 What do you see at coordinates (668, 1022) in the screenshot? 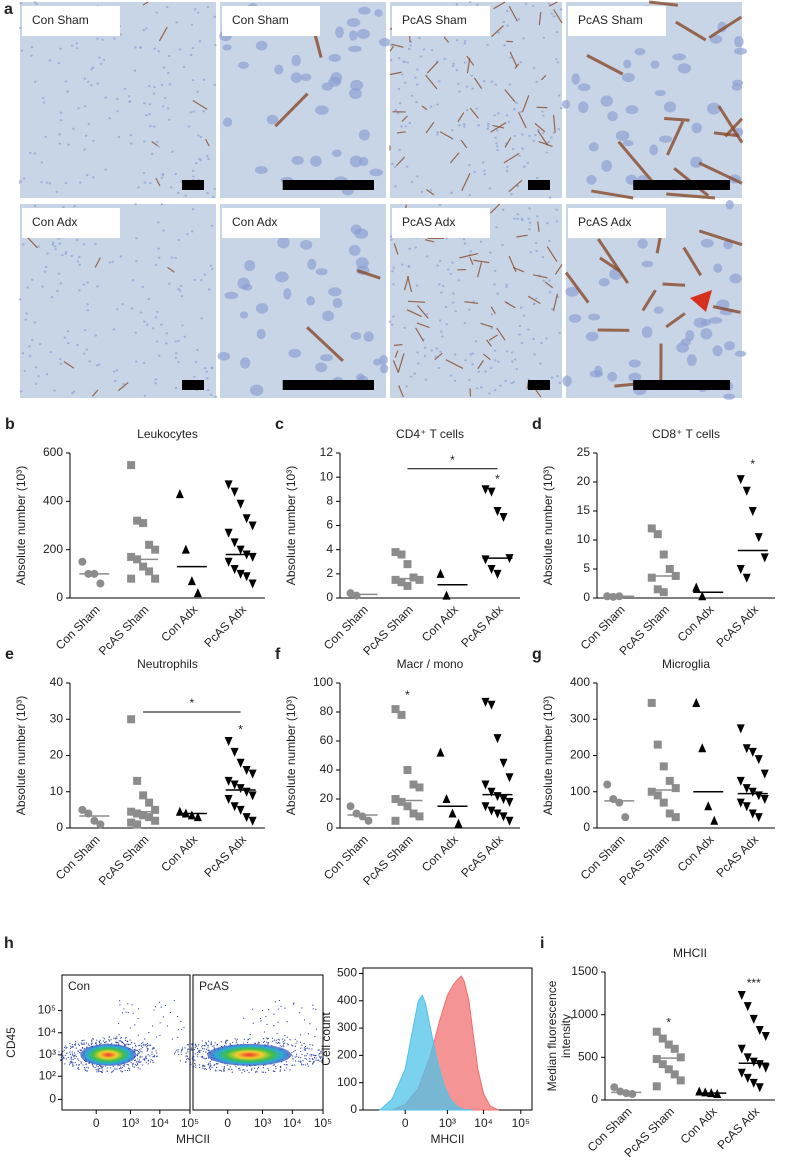
I see `significance-label: *` at bounding box center [668, 1022].